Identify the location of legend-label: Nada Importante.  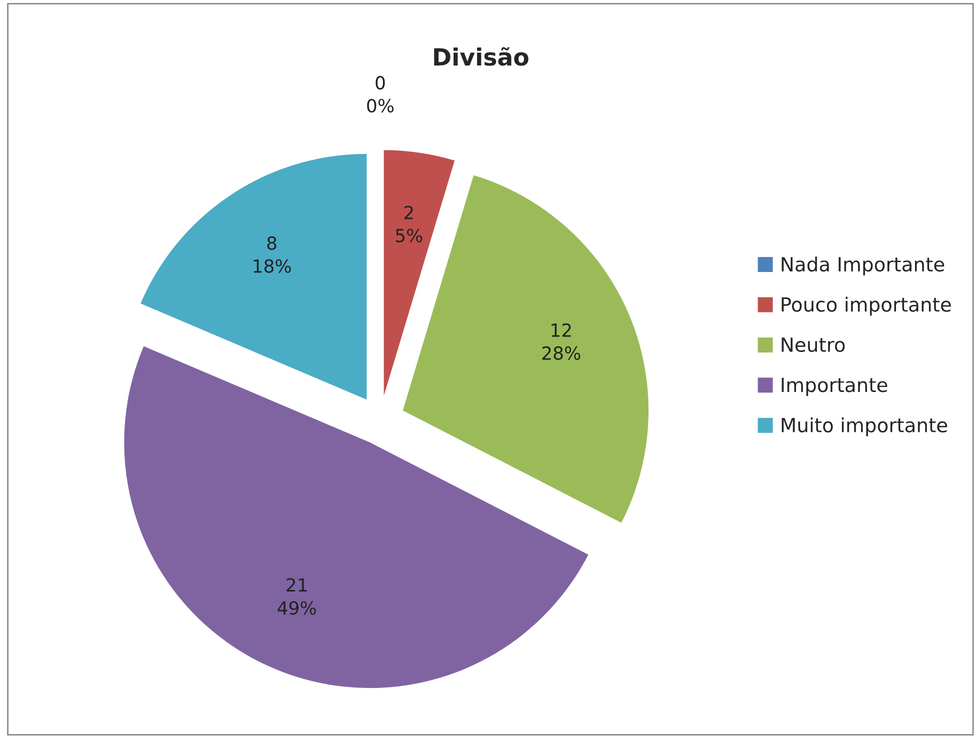
(863, 266).